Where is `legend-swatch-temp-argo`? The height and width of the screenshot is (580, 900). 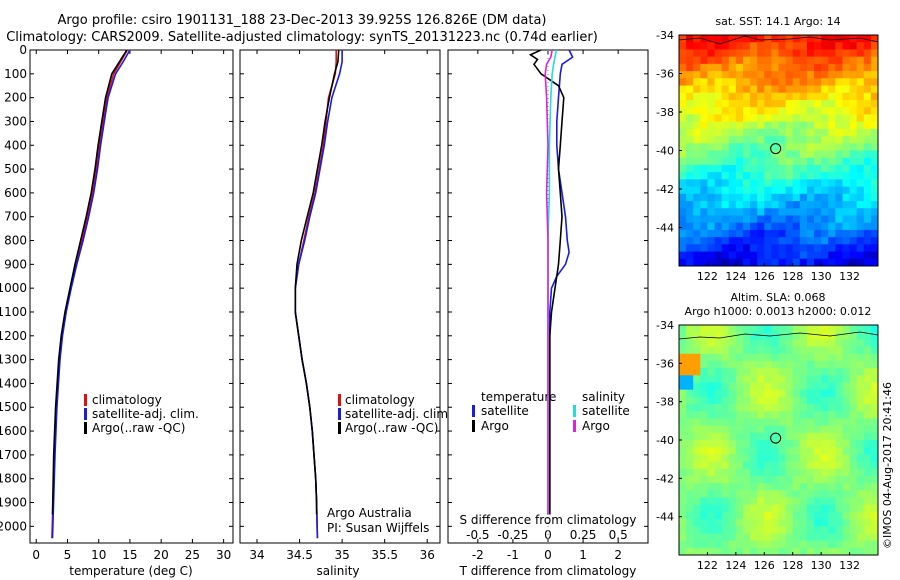
legend-swatch-temp-argo is located at coordinates (473, 426).